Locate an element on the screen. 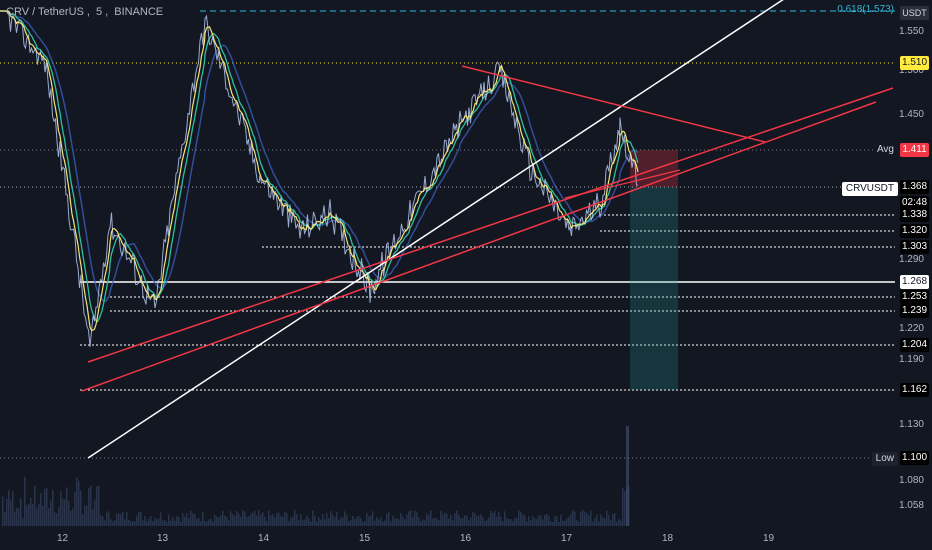 This screenshot has width=932, height=550. red-resistance-line is located at coordinates (613, 104).